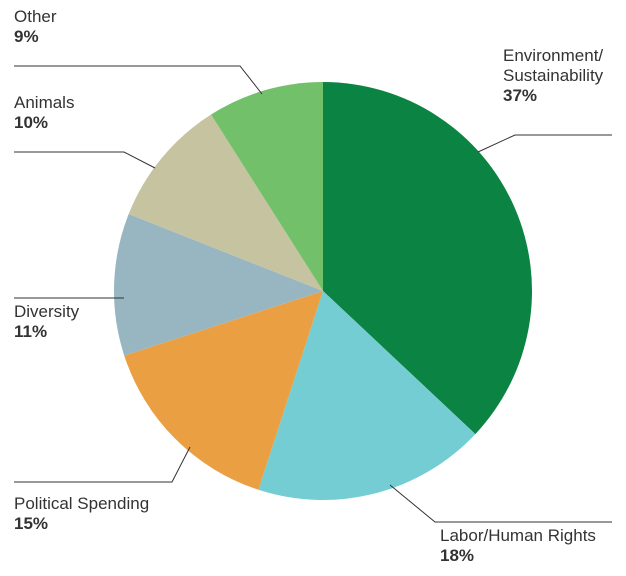  Describe the element at coordinates (26, 36) in the screenshot. I see `slice-percent-other: 9%` at that location.